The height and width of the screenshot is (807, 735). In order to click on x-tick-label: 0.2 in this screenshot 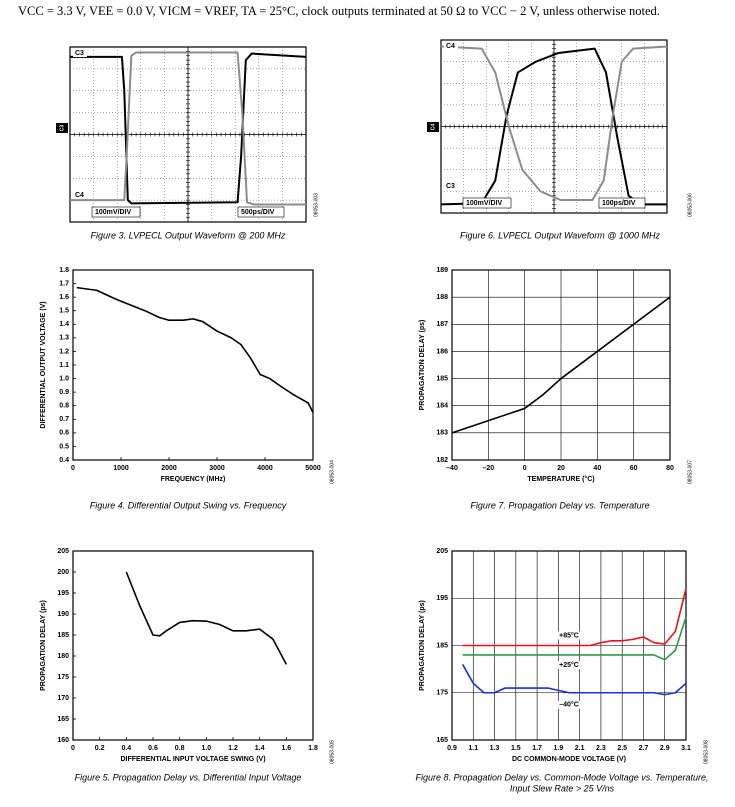, I will do `click(100, 748)`.